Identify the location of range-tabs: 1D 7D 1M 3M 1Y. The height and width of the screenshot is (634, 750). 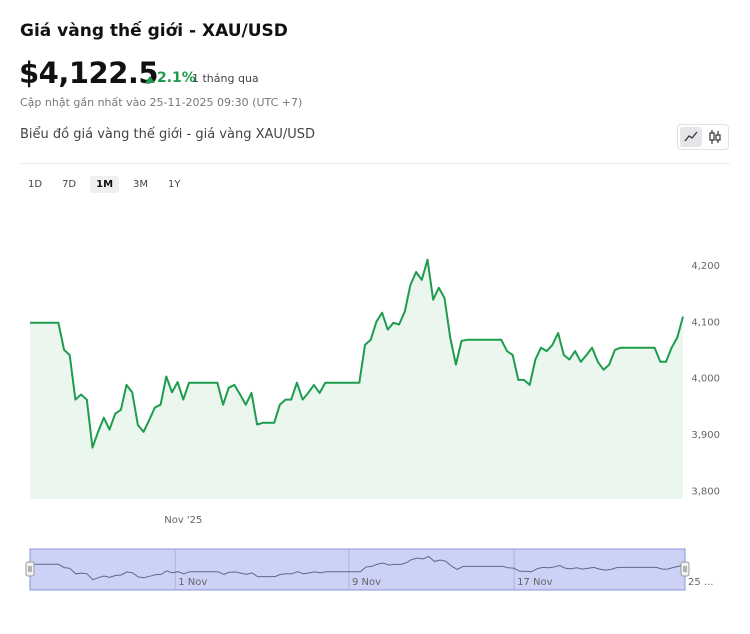
(104, 184).